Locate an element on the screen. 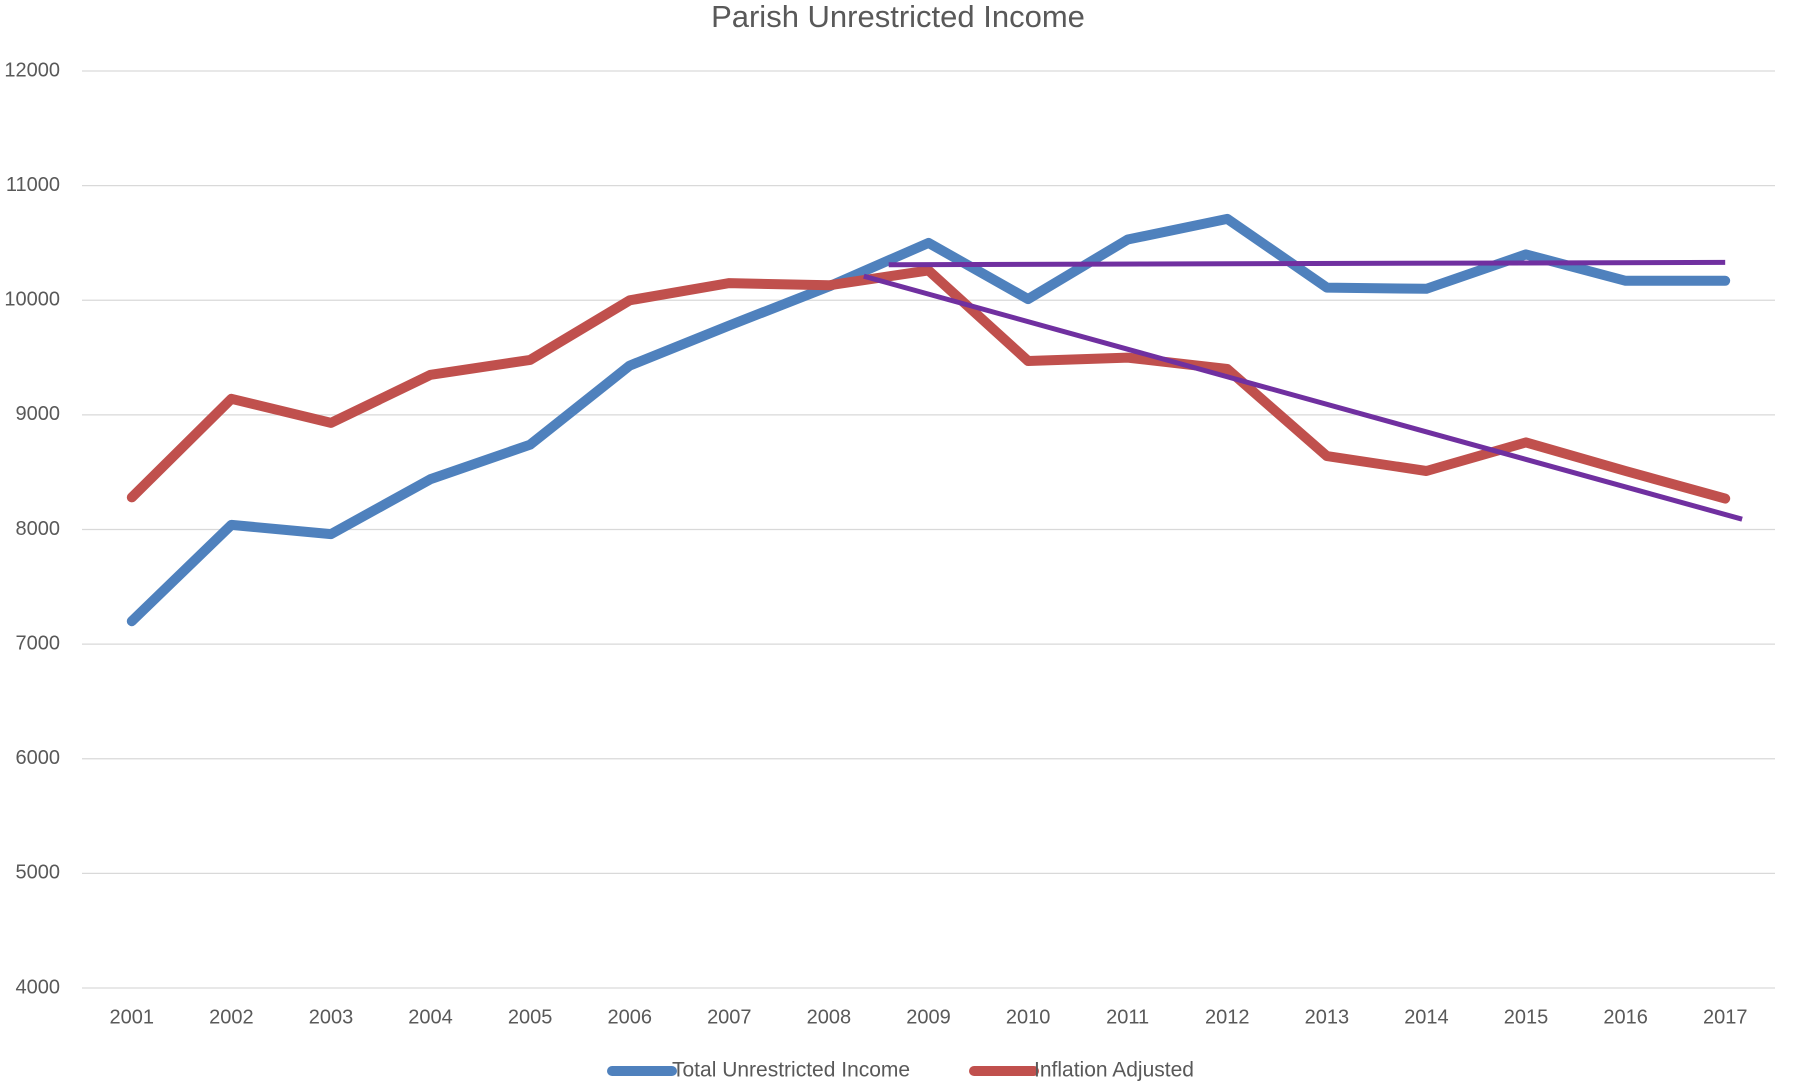 The width and height of the screenshot is (1796, 1084). y-tick-label: 8000 is located at coordinates (38, 529).